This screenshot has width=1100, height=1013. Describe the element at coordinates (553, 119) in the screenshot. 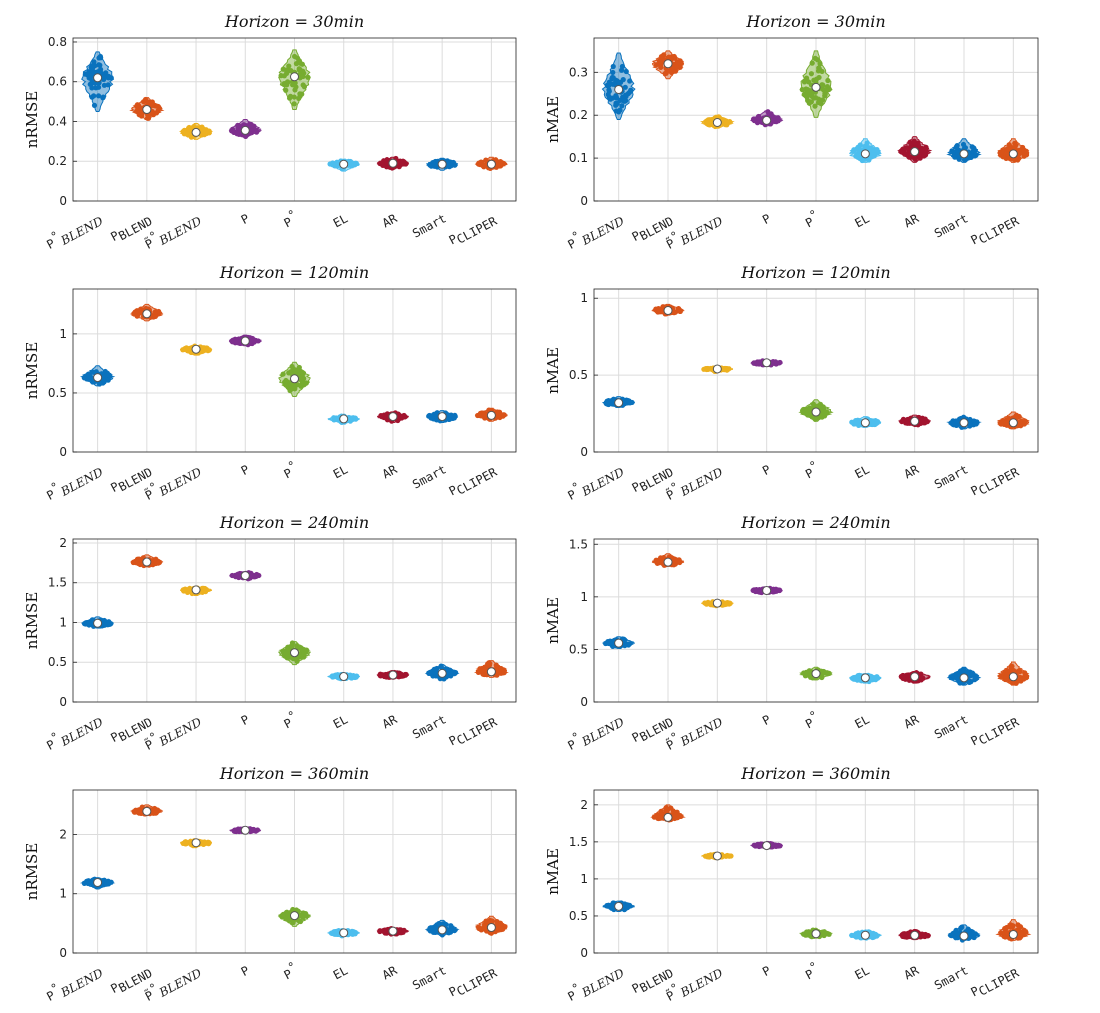

I see `y-axis-label: nMAE` at that location.